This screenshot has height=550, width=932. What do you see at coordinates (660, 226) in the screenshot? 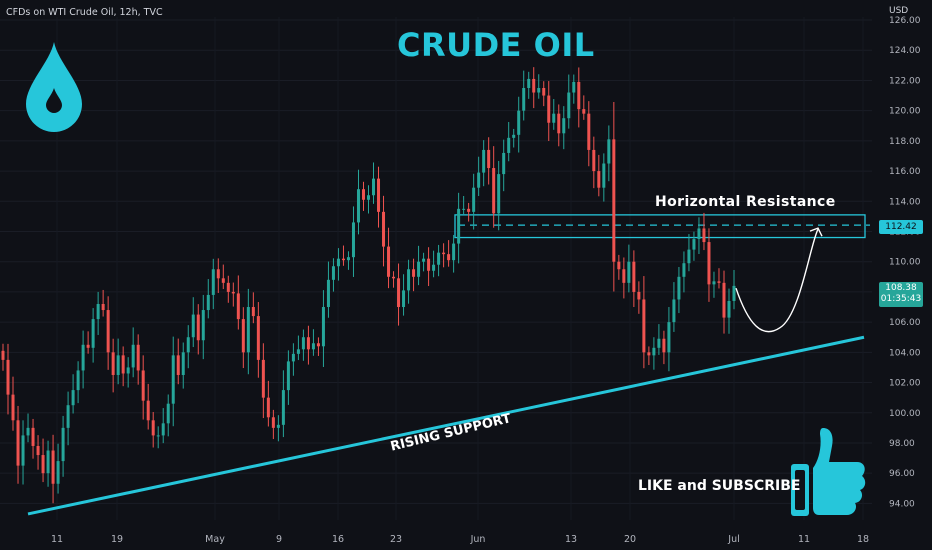
I see `resistance-zone` at bounding box center [660, 226].